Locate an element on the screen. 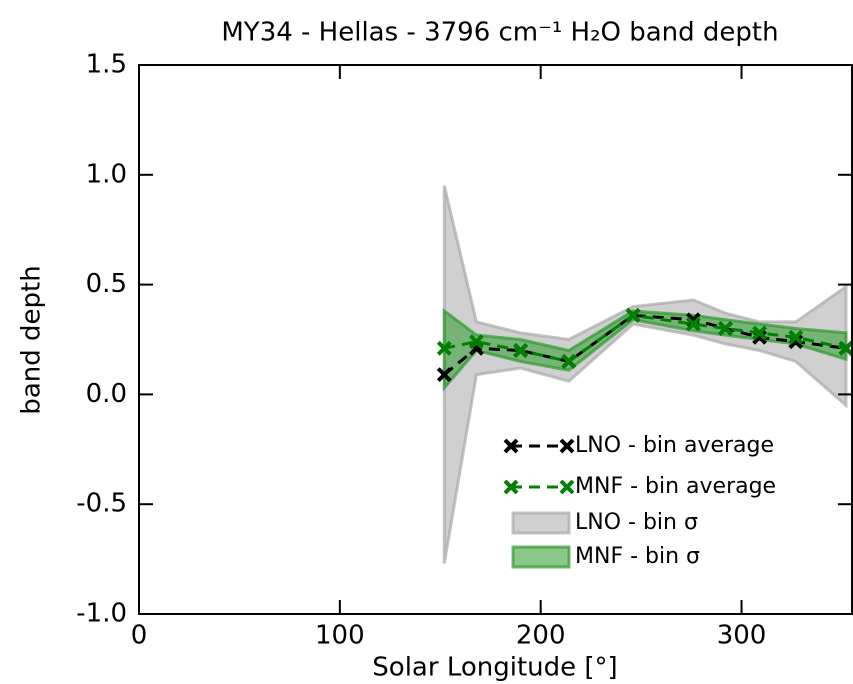  y-tick-label: -1.0 is located at coordinates (101, 614).